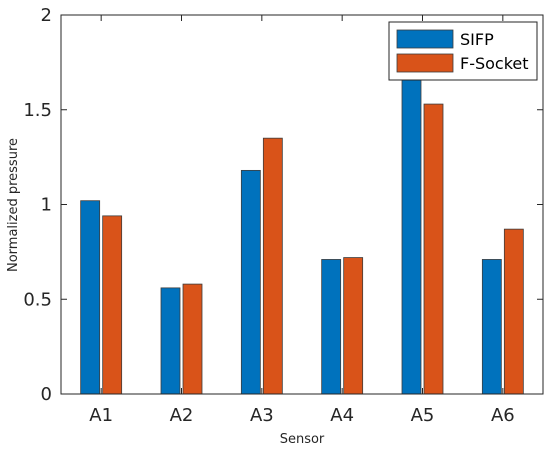 The width and height of the screenshot is (550, 450). What do you see at coordinates (463, 51) in the screenshot?
I see `legend: SIFP F-Socket` at bounding box center [463, 51].